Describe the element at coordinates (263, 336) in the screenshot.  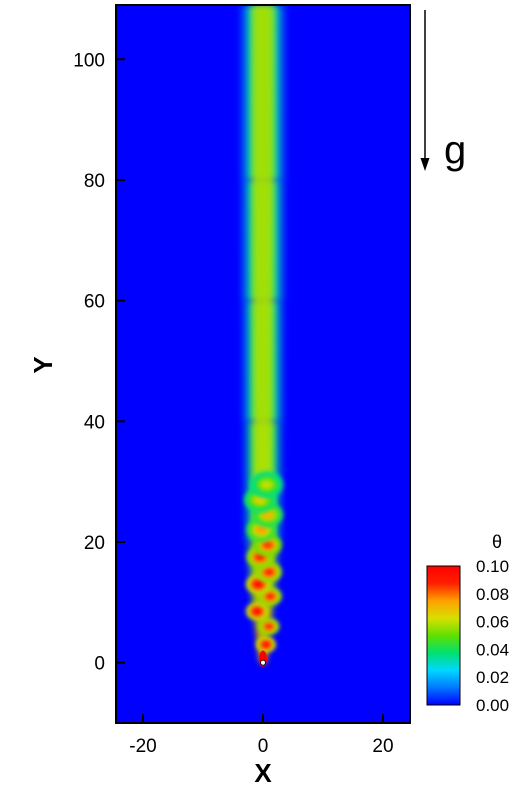
I see `temperature-plume` at that location.